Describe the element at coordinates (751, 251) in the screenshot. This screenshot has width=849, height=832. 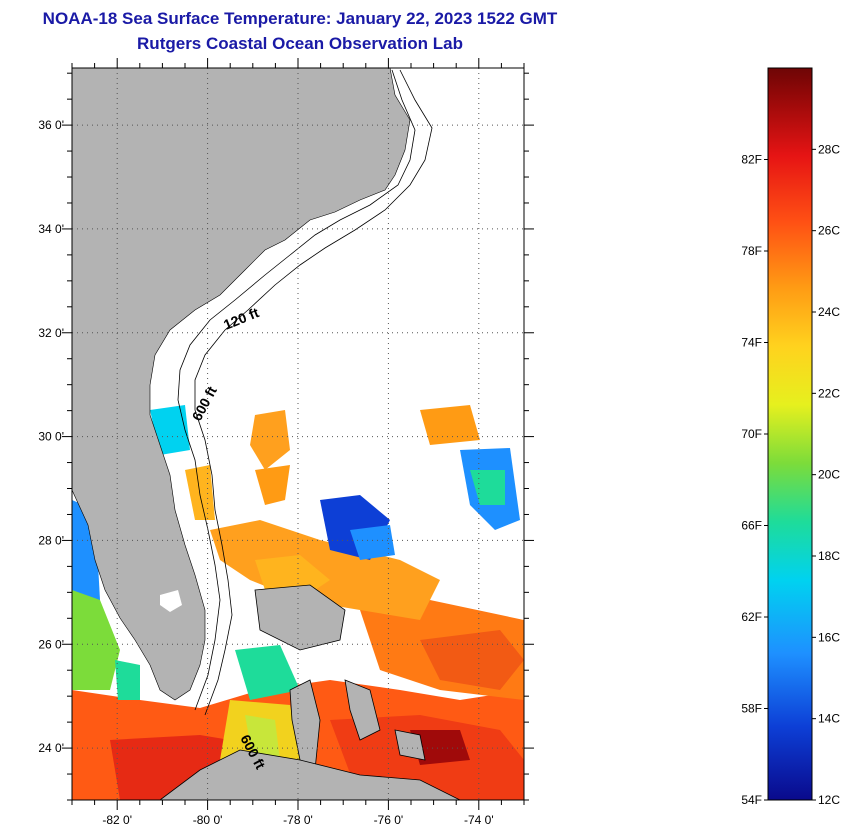
I see `colorbar-f-label: 78F` at that location.